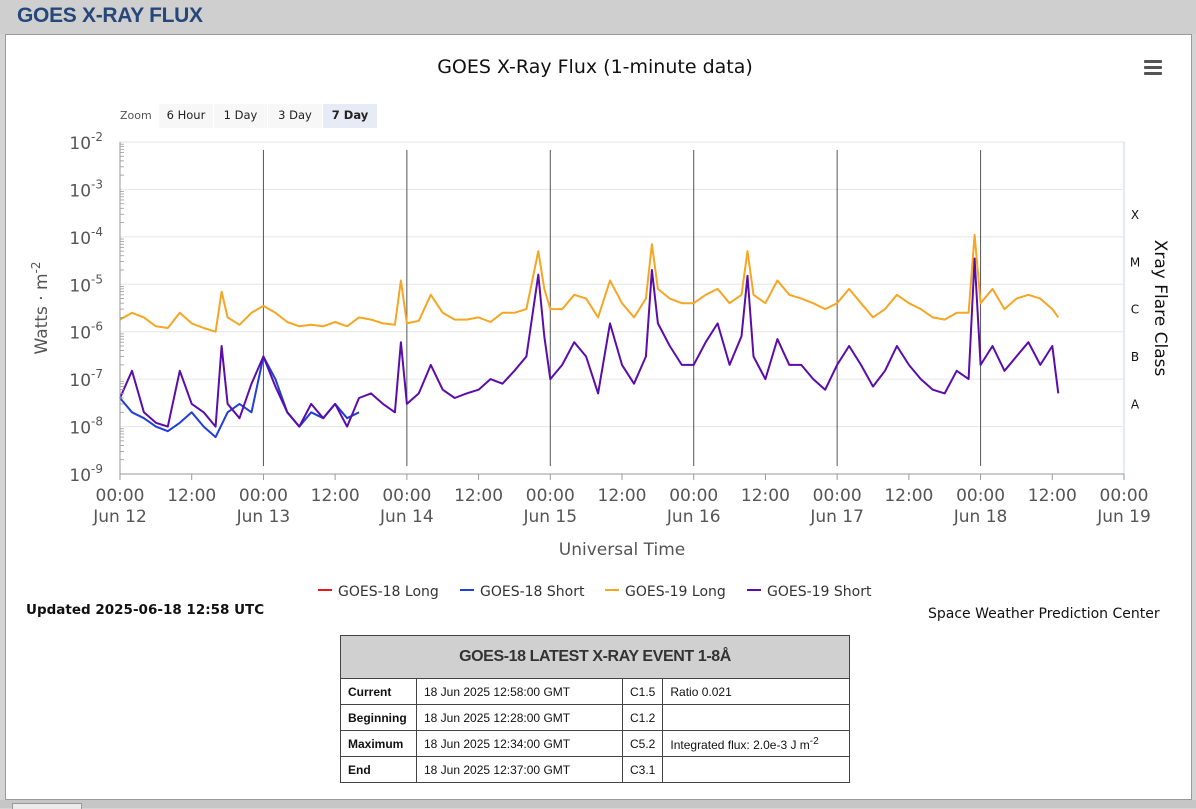  Describe the element at coordinates (693, 517) in the screenshot. I see `x-tick-date-label: Jun 16` at that location.